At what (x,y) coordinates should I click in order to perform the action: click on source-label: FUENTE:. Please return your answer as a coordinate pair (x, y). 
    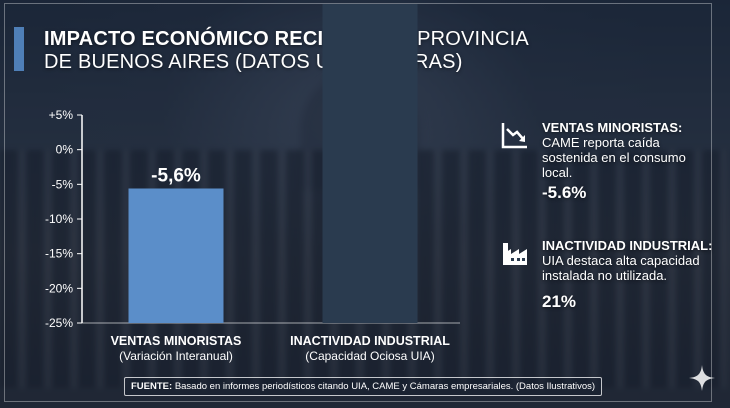
    Looking at the image, I should click on (152, 386).